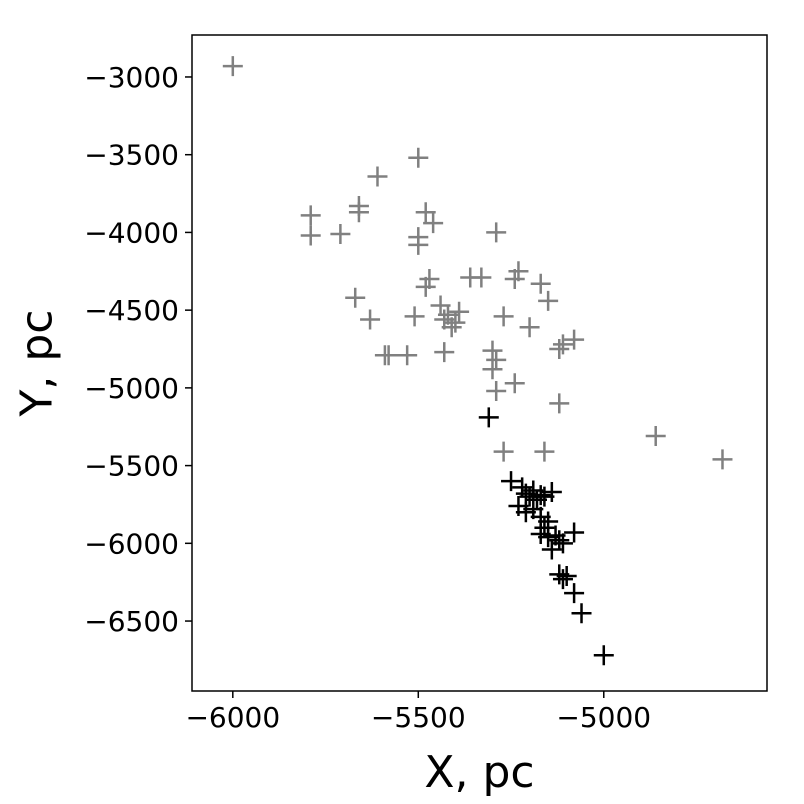 Image resolution: width=804 pixels, height=804 pixels. I want to click on y-tick-label: −4500, so click(131, 310).